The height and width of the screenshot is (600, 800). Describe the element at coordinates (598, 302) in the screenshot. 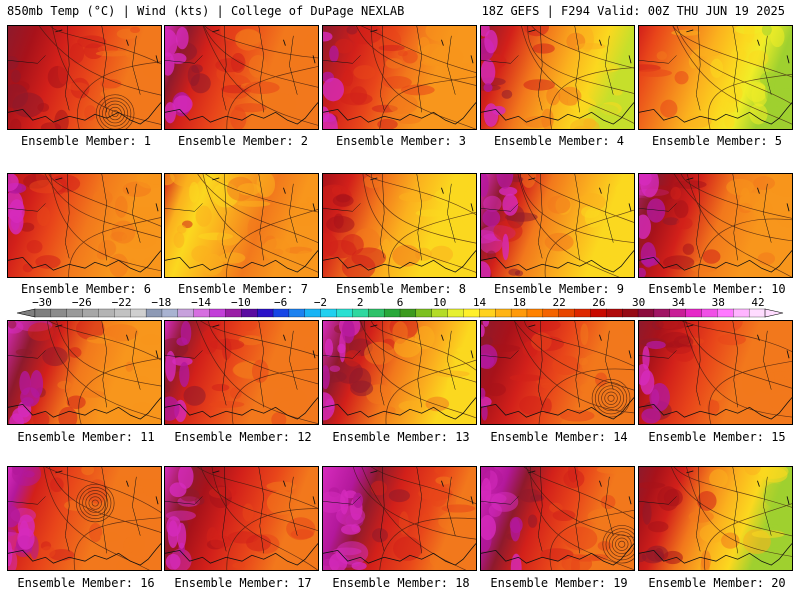

I see `colorbar-tick-label: 26` at that location.